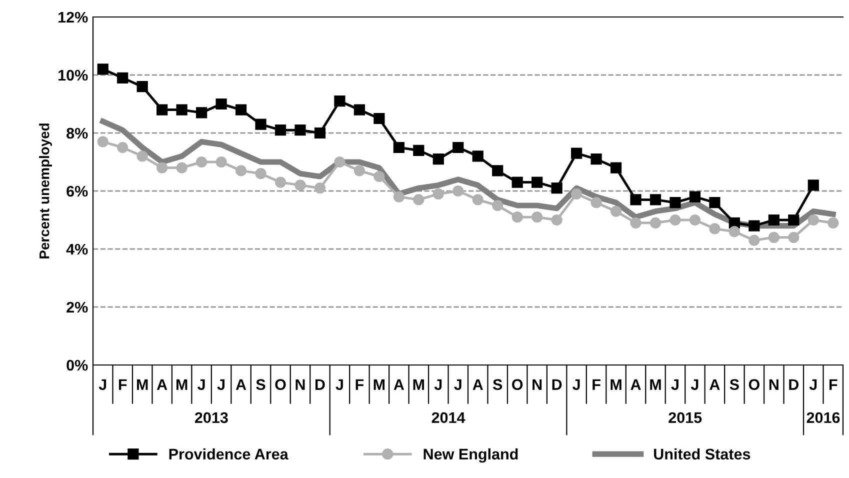 The image size is (849, 478). I want to click on legend-label: United States, so click(702, 454).